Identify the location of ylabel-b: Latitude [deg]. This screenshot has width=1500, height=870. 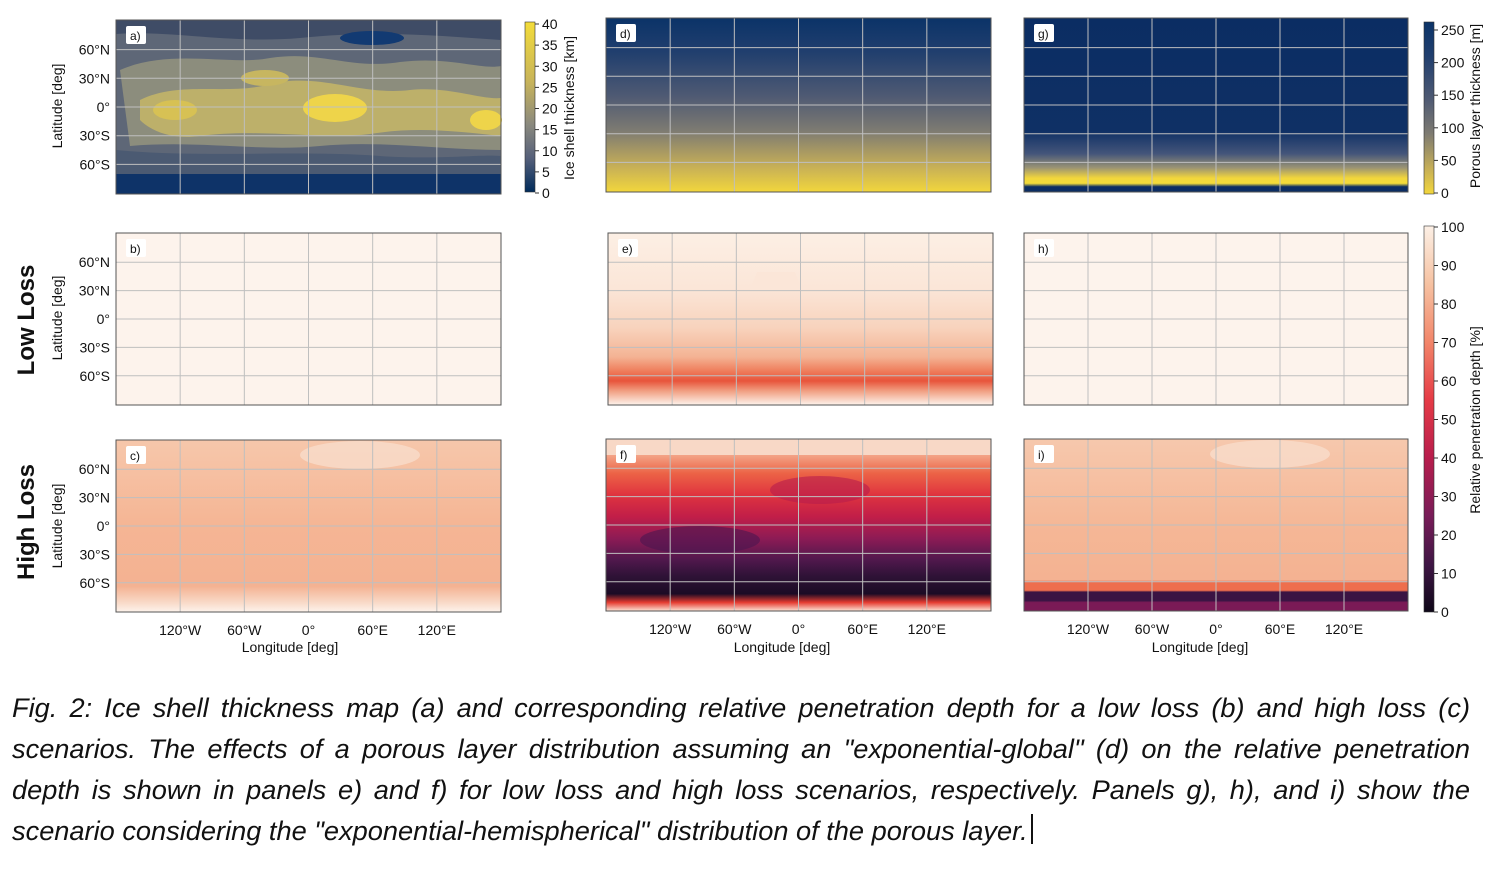
(57, 318).